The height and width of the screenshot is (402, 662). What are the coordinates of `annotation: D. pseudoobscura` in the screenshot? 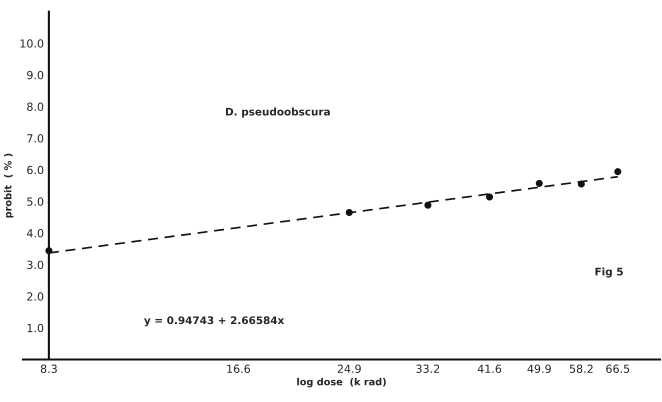 It's located at (278, 113).